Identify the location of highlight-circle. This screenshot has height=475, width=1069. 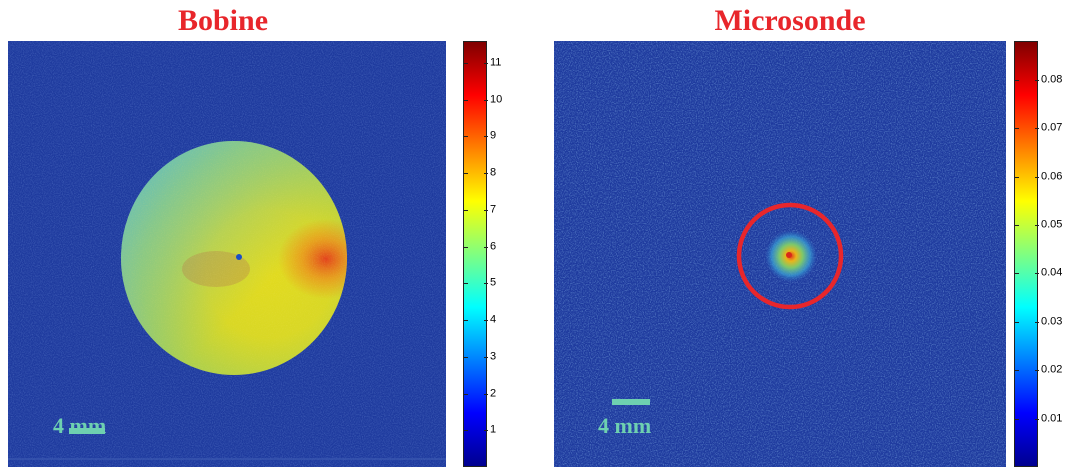
(790, 256).